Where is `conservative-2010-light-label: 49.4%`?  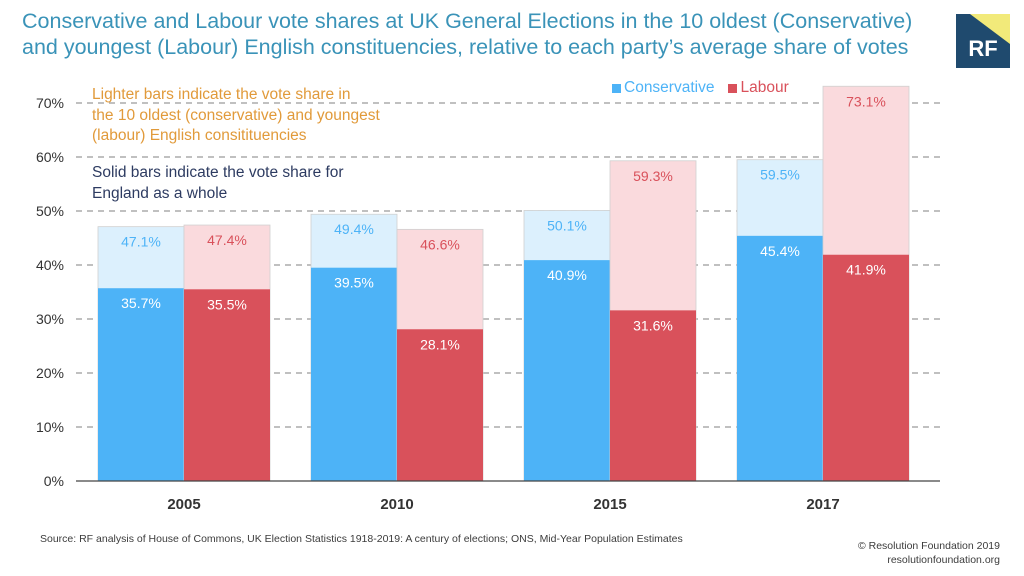 conservative-2010-light-label: 49.4% is located at coordinates (354, 229).